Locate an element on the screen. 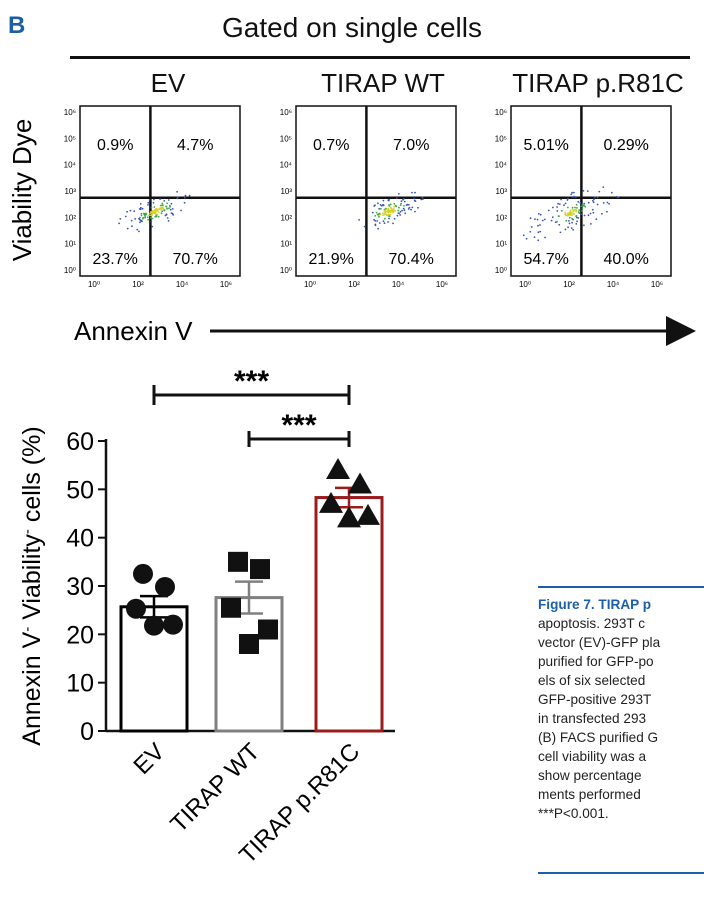  flow-y-tick-label: 10⁵ is located at coordinates (501, 138).